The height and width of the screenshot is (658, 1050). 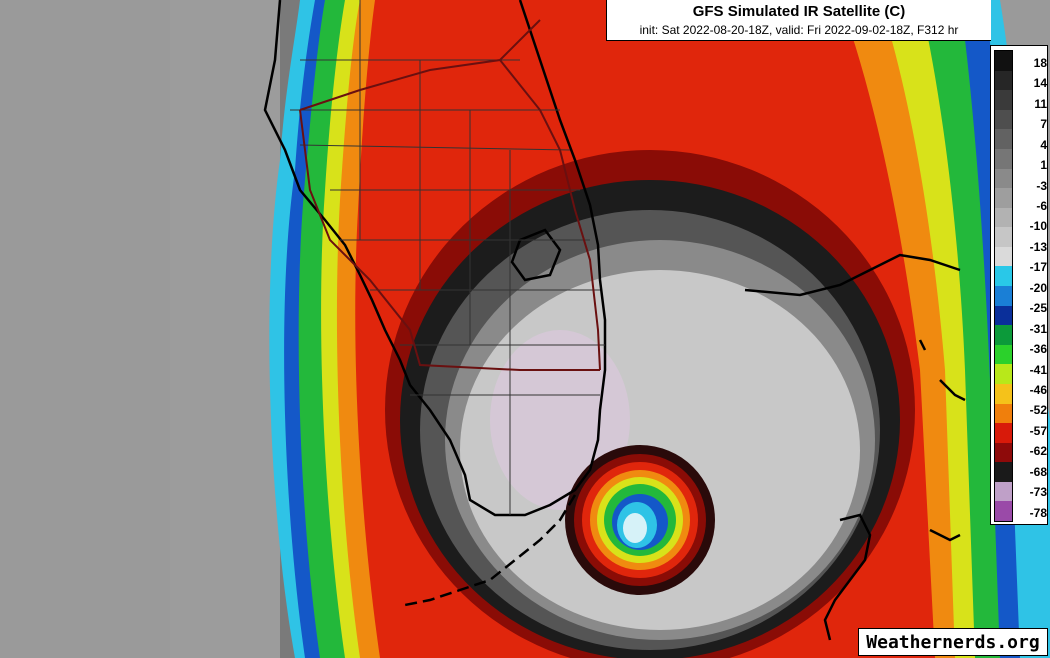 I want to click on storm-eye, so click(x=635, y=528).